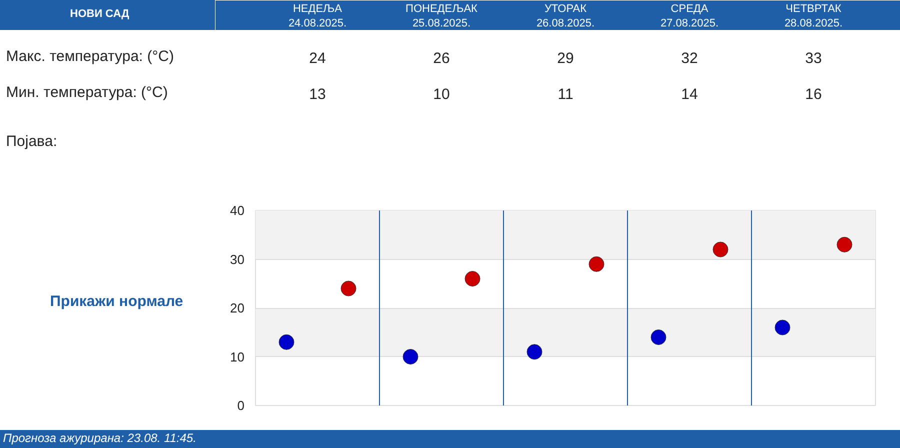 This screenshot has height=448, width=900. I want to click on data-label: 14, so click(689, 94).